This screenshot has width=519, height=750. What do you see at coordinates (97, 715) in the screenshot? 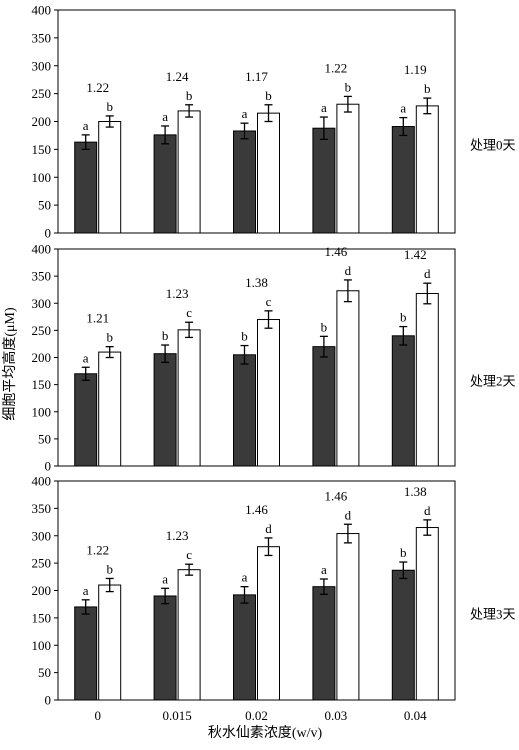
I see `x-tick-label: 0` at bounding box center [97, 715].